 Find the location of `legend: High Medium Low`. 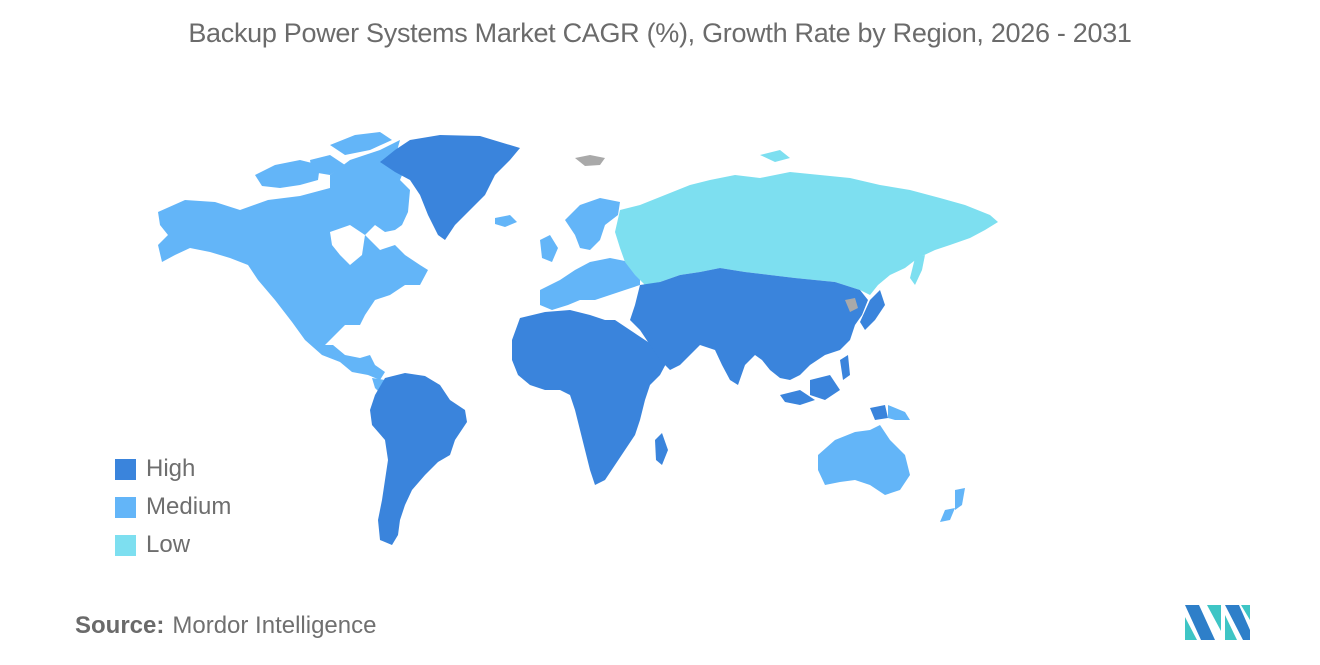

legend: High Medium Low is located at coordinates (173, 507).